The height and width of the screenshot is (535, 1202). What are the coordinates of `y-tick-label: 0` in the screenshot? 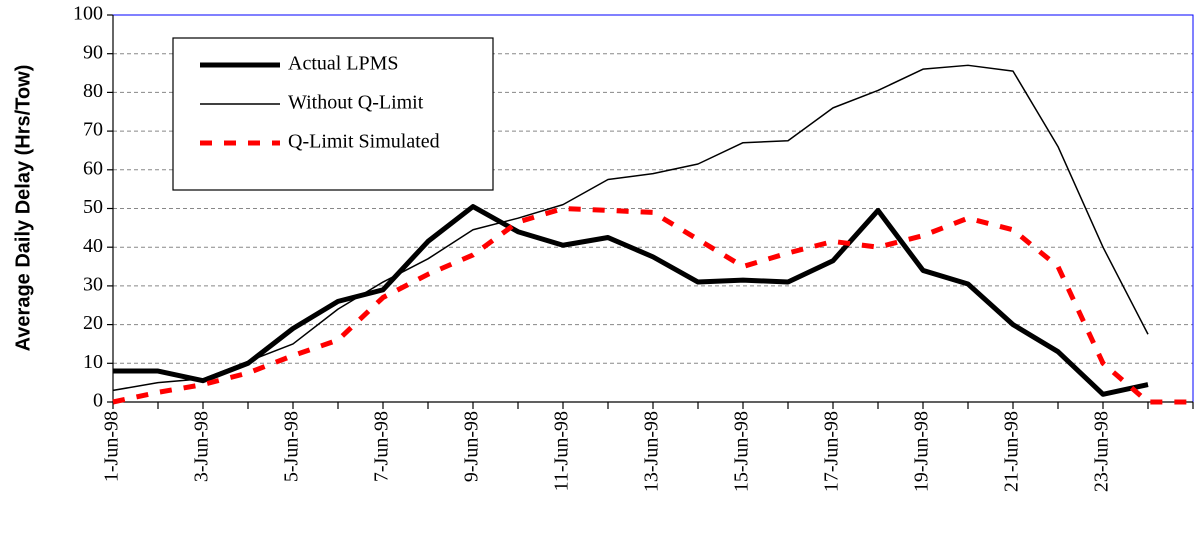 It's located at (98, 401).